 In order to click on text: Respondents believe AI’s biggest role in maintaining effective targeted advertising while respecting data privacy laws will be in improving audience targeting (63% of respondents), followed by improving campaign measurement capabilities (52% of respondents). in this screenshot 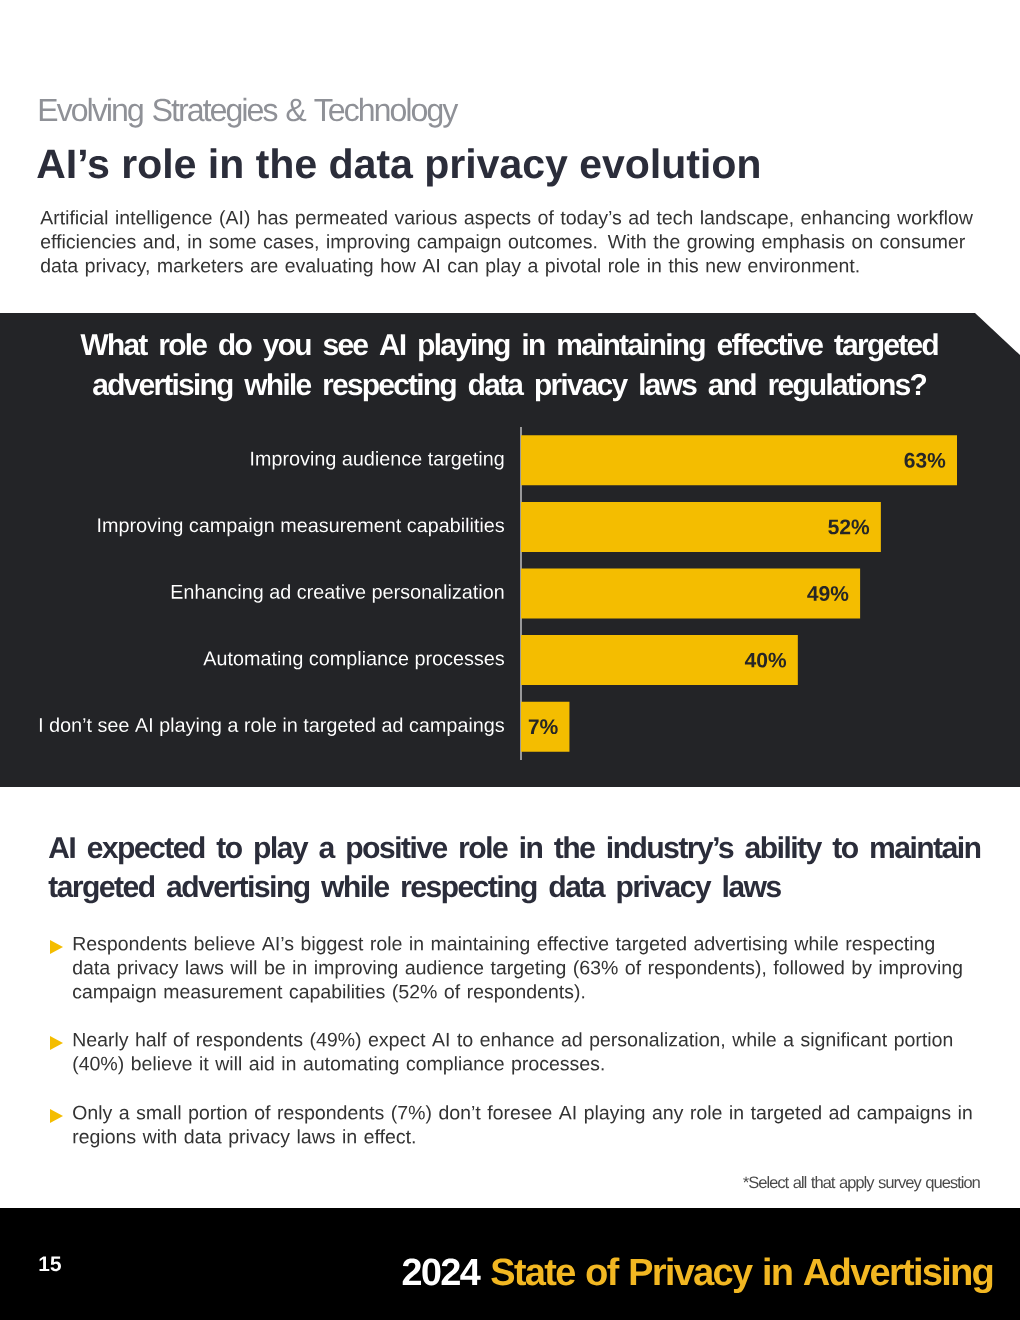, I will do `click(517, 969)`.